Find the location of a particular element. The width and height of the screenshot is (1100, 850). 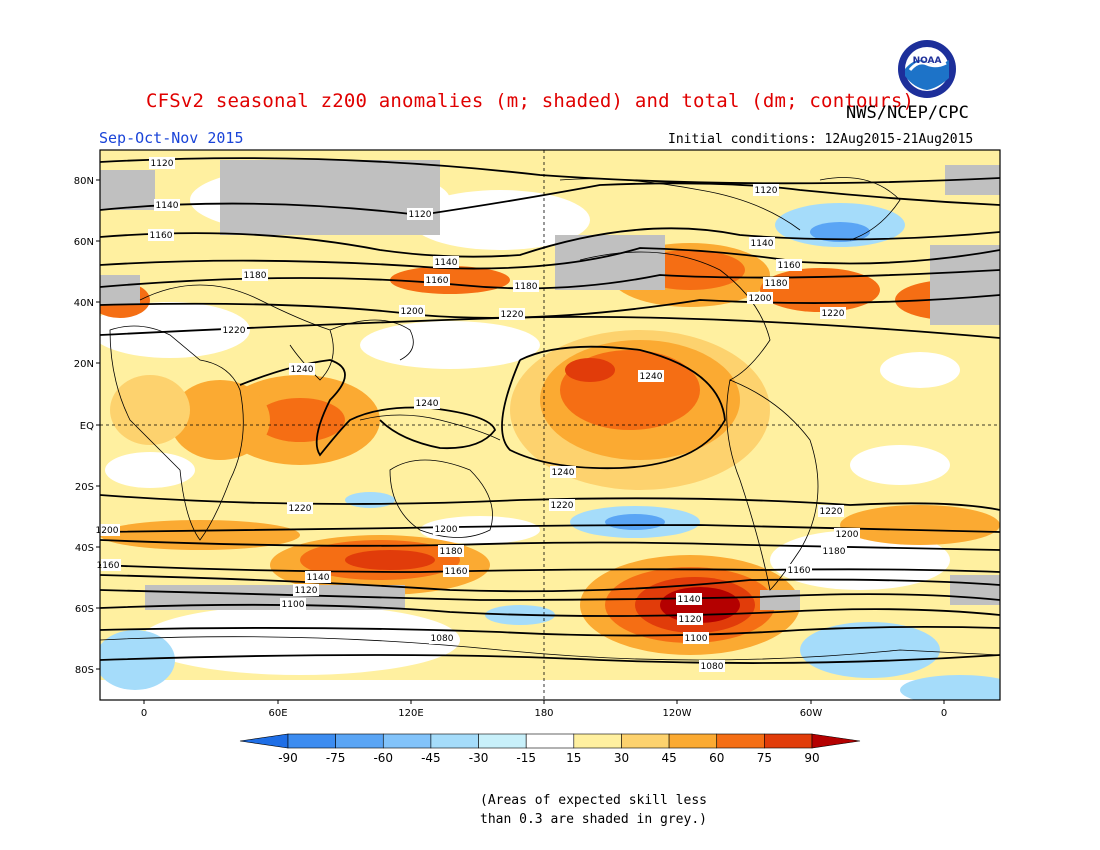

lon-label: 60E is located at coordinates (277, 713).